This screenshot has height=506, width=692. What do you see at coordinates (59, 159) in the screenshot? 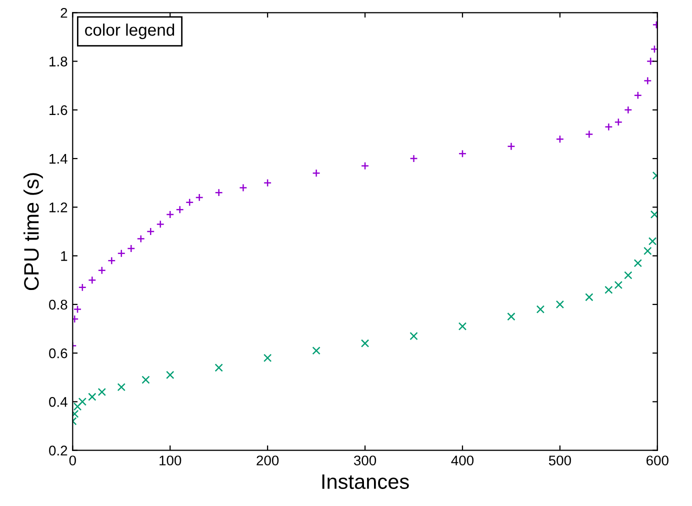
I see `y-tick-label: 1.4` at bounding box center [59, 159].